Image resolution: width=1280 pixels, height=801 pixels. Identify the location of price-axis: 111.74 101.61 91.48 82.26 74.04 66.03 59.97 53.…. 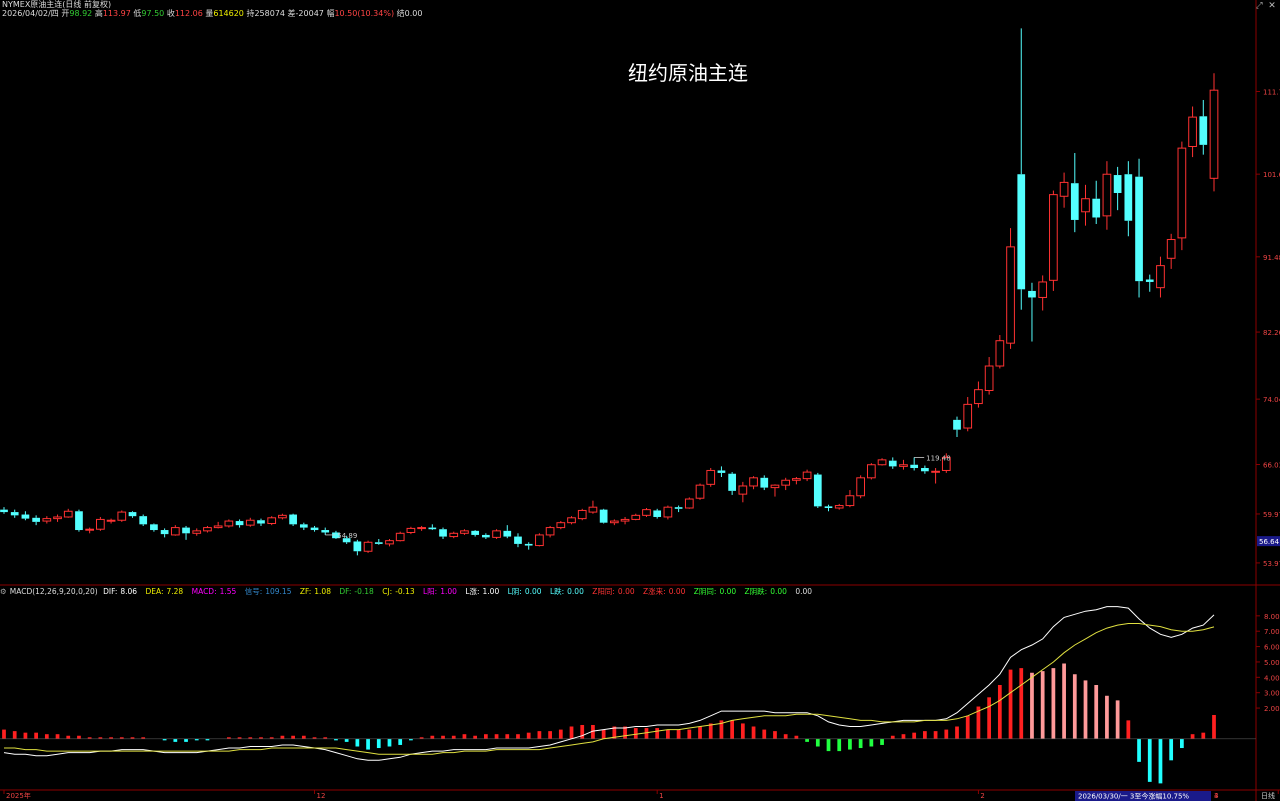
(1268, 328).